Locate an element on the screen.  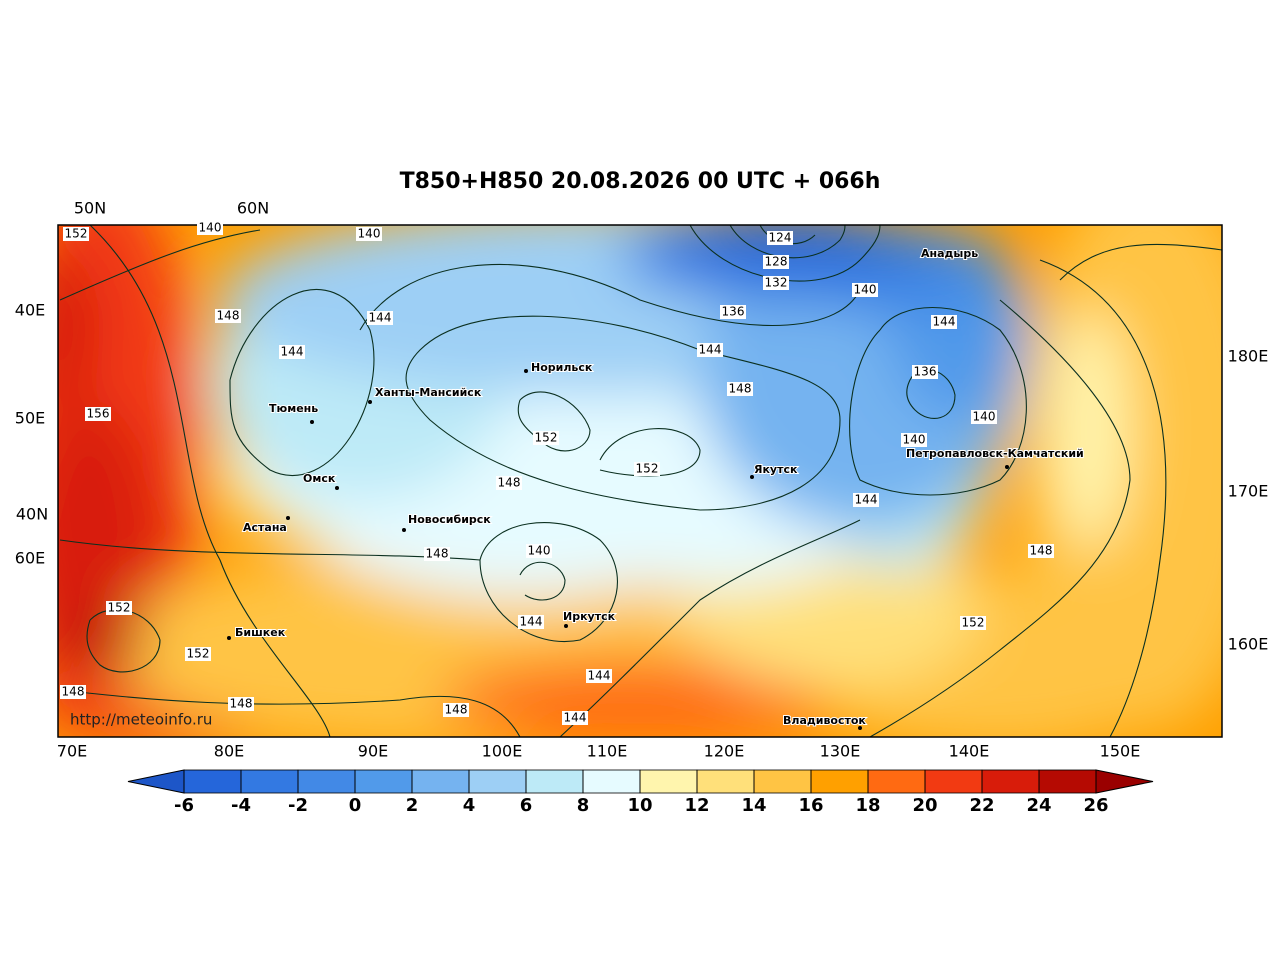
contour-label: 128 is located at coordinates (776, 262).